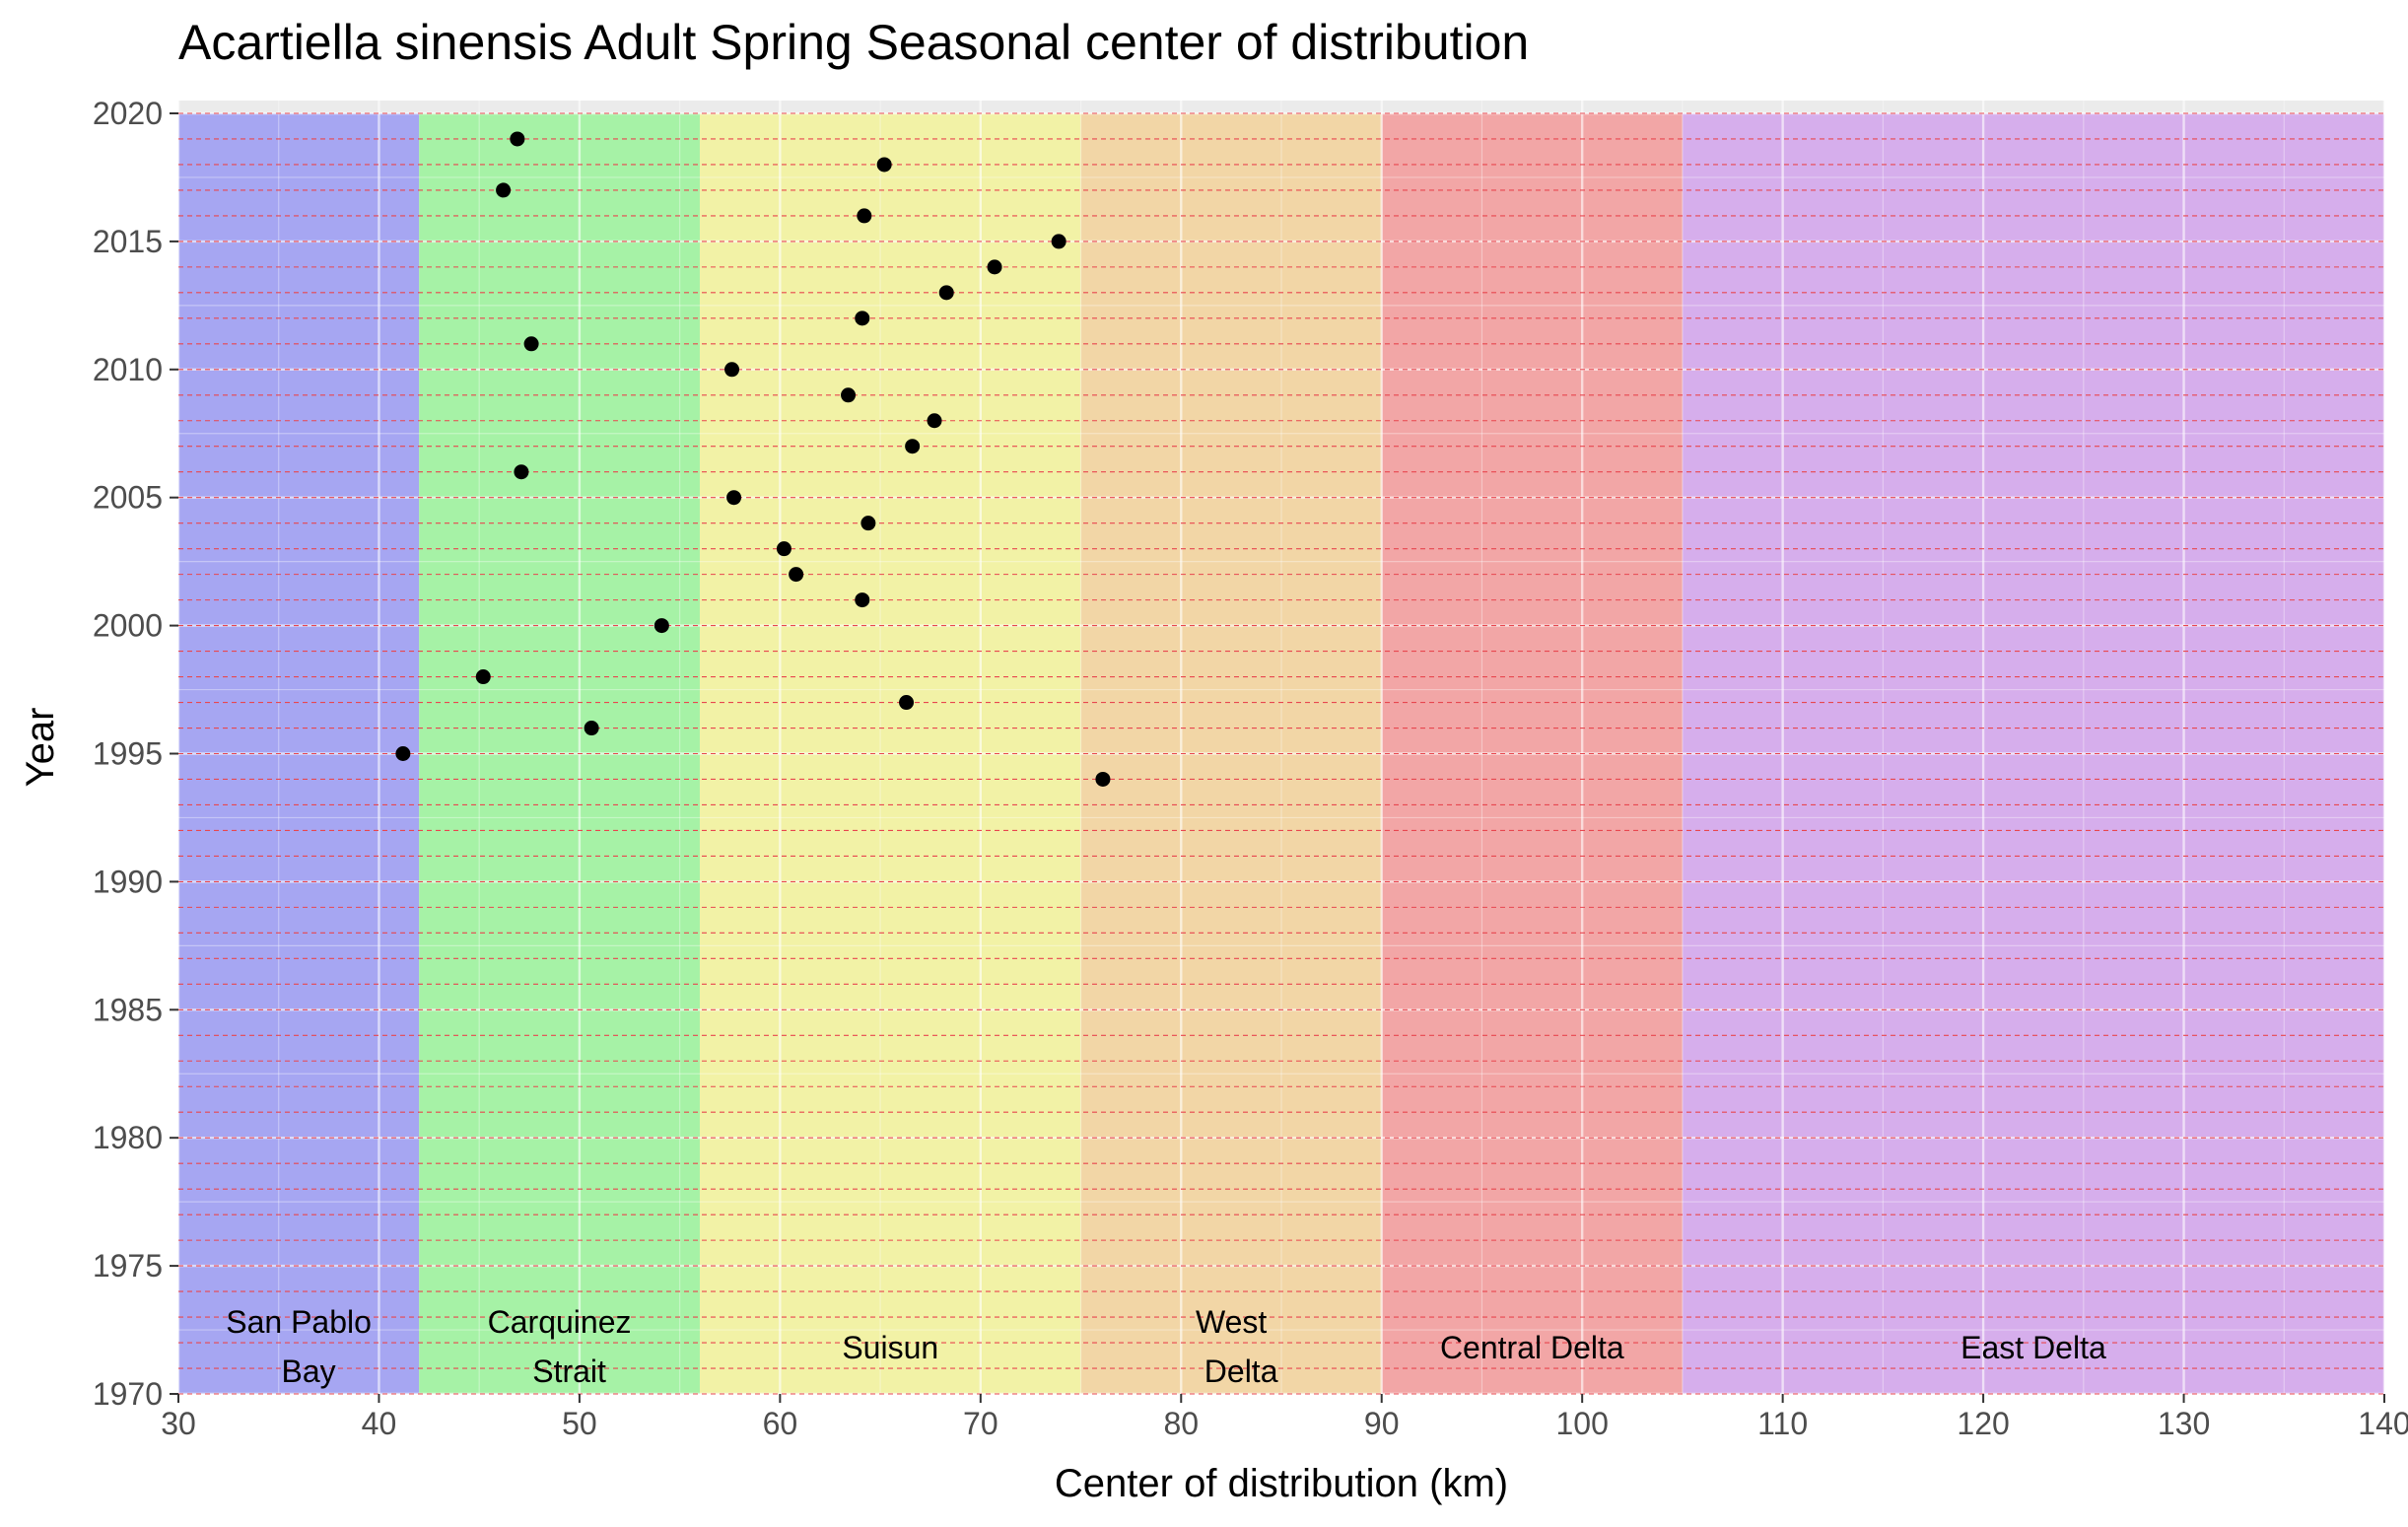  What do you see at coordinates (178, 1423) in the screenshot?
I see `x-tick-label: 30` at bounding box center [178, 1423].